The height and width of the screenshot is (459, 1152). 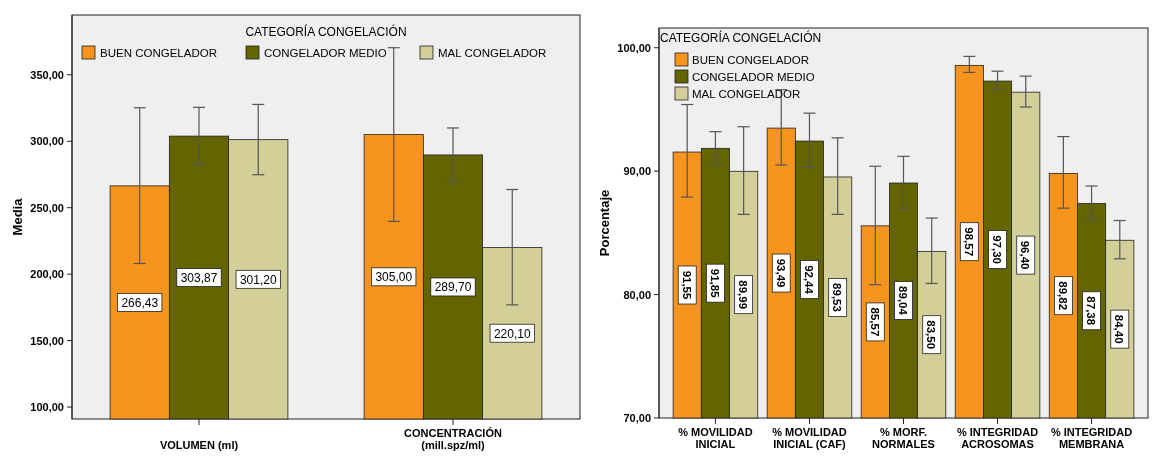 I want to click on data-label: 91,55, so click(x=686, y=285).